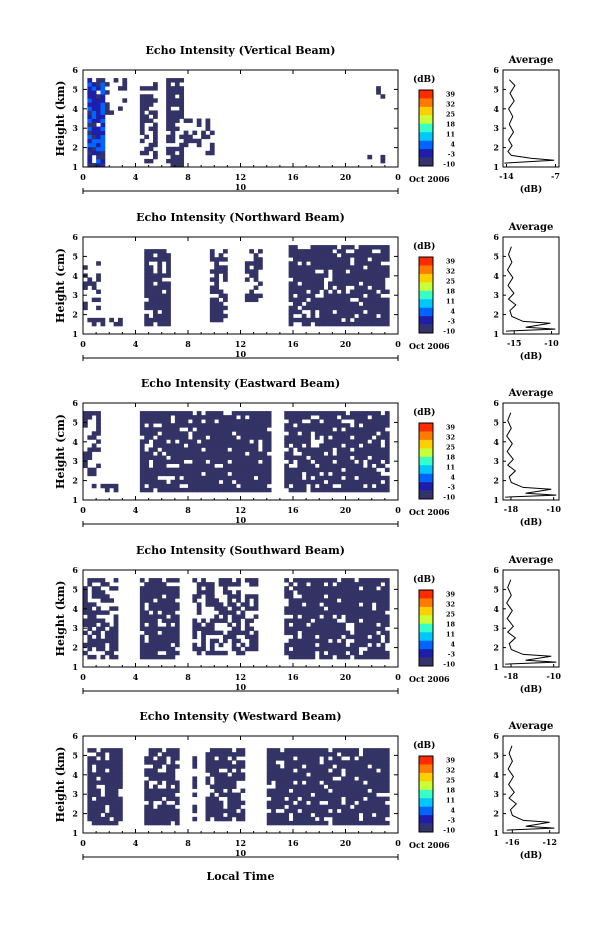 This screenshot has width=613, height=929. Describe the element at coordinates (240, 217) in the screenshot. I see `panel-title: Echo Intensity (Northward Beam)` at that location.